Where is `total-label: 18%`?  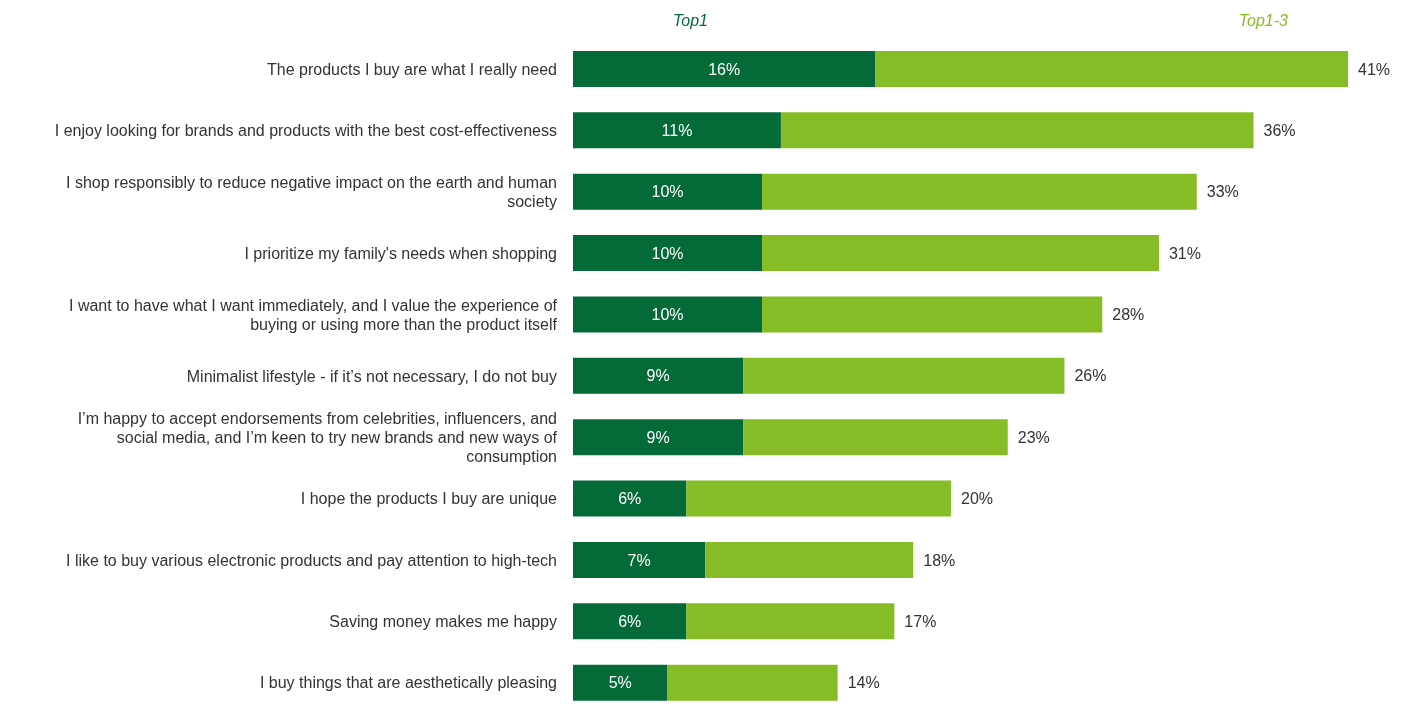
total-label: 18% is located at coordinates (939, 560).